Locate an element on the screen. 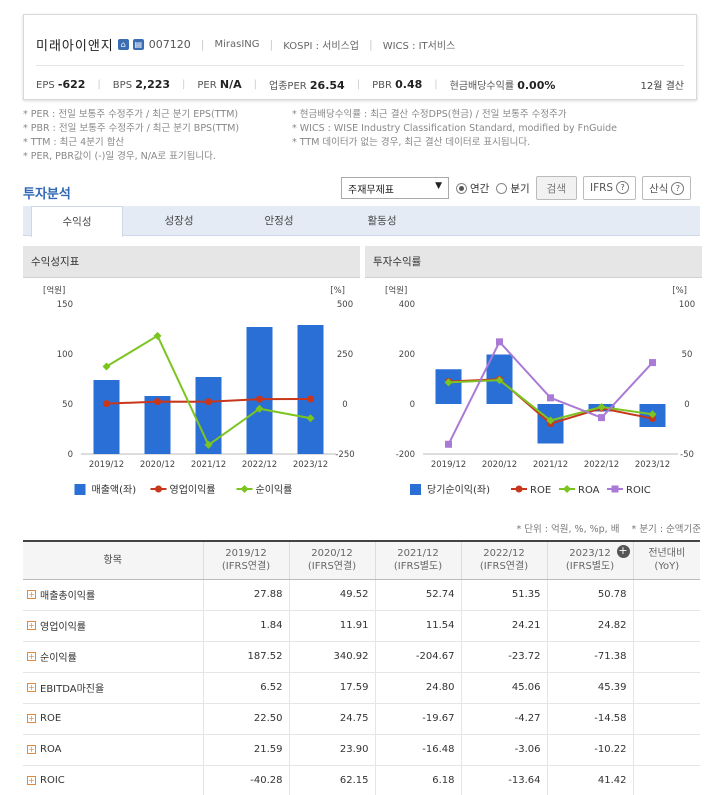 The width and height of the screenshot is (713, 795). formula-help-button: 산식? is located at coordinates (667, 188).